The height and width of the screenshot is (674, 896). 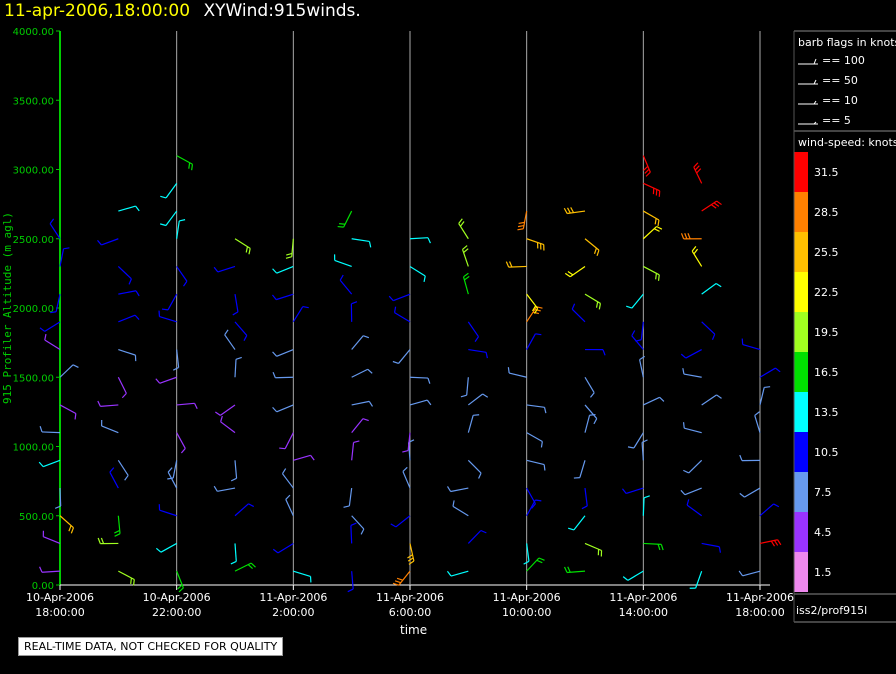 What do you see at coordinates (826, 252) in the screenshot?
I see `speed-label: 25.5` at bounding box center [826, 252].